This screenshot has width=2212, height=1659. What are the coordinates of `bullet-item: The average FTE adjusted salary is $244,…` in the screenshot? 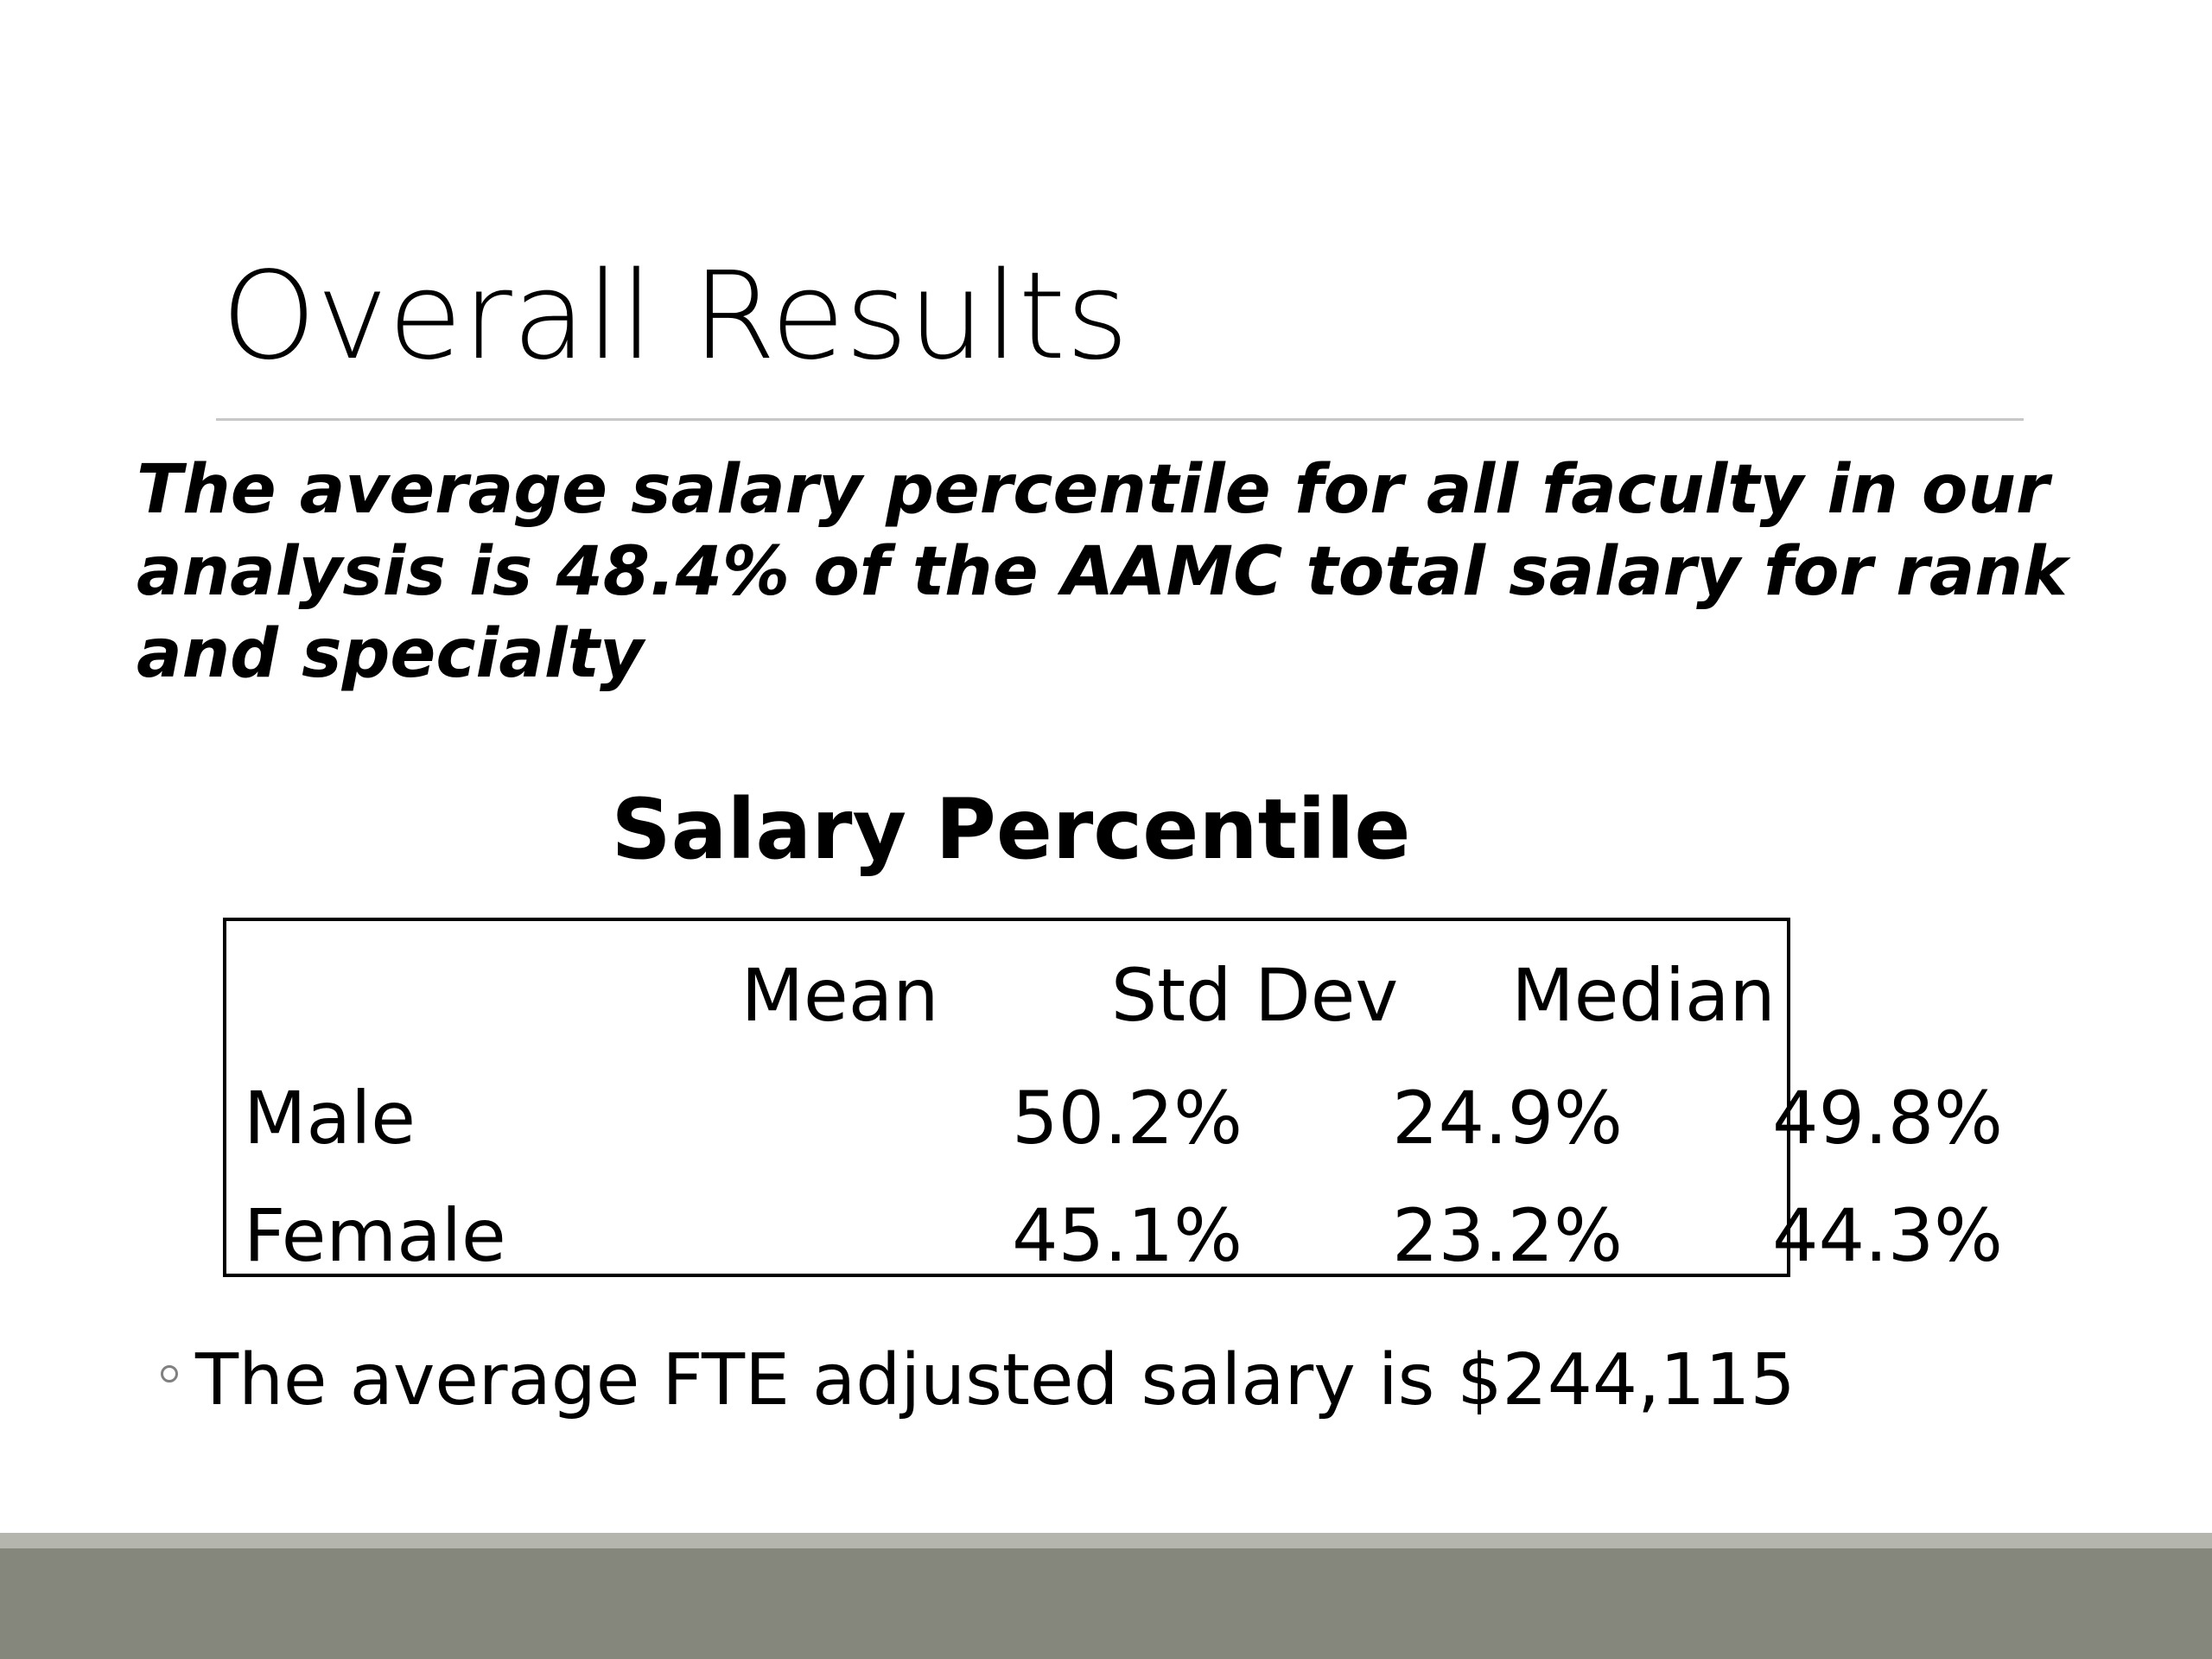 It's located at (978, 1381).